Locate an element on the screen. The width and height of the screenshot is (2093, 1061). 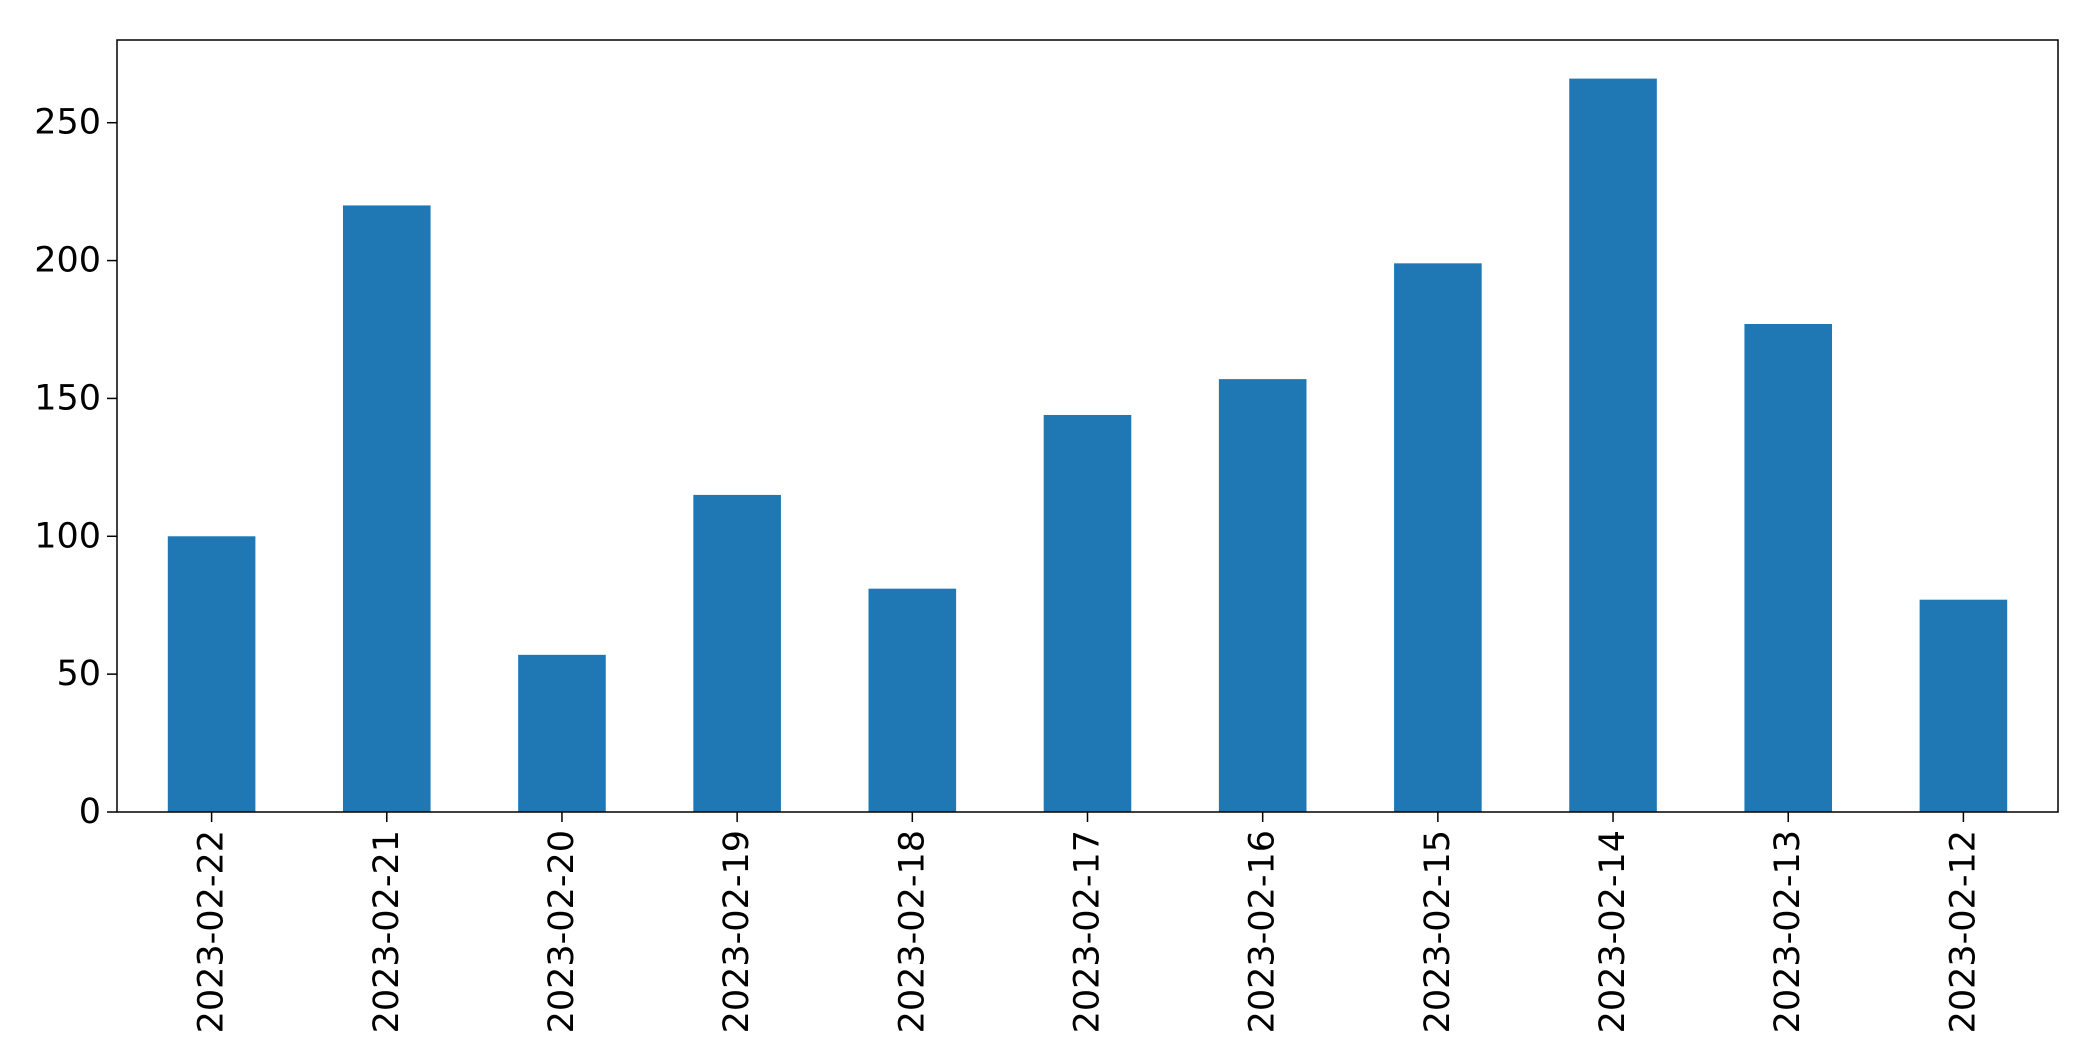
x-tick-label: 2023-02-19 is located at coordinates (737, 931).